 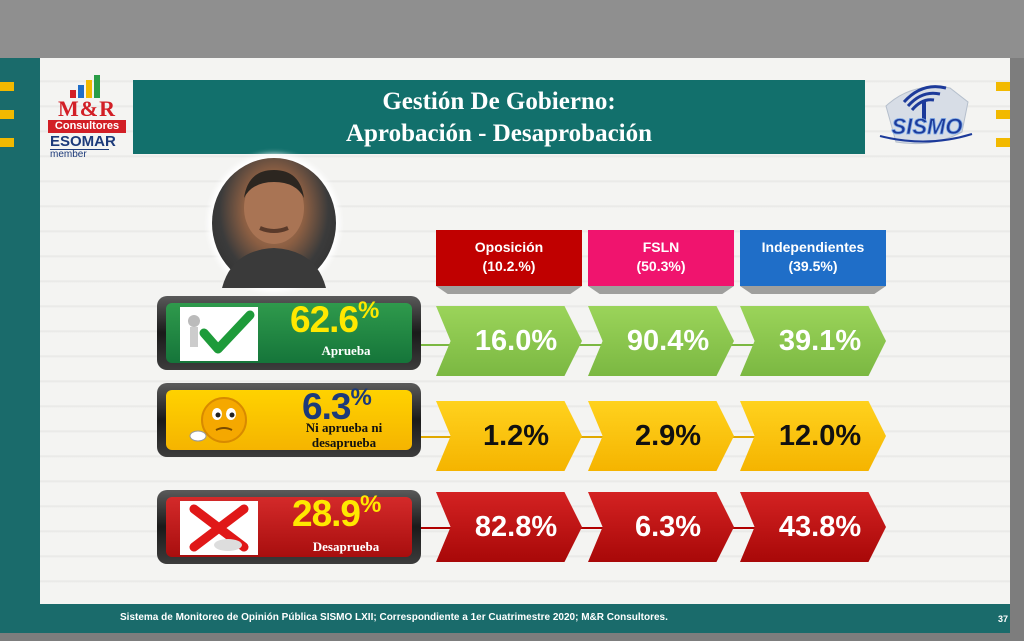 What do you see at coordinates (79, 154) in the screenshot?
I see `member-label: member` at bounding box center [79, 154].